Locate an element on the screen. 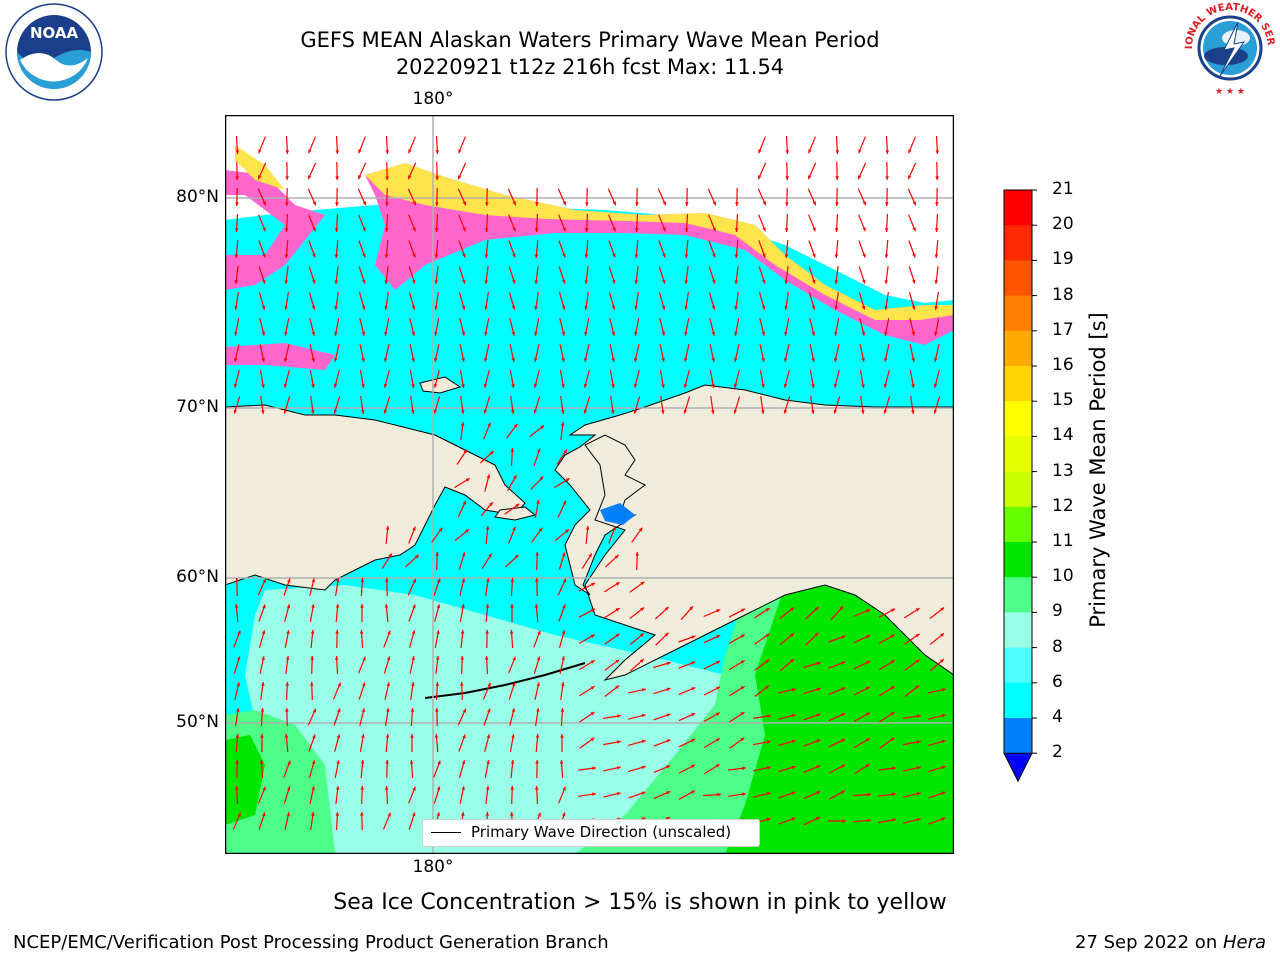 The image size is (1280, 960). wave-period-8-9s is located at coordinates (495, 719).